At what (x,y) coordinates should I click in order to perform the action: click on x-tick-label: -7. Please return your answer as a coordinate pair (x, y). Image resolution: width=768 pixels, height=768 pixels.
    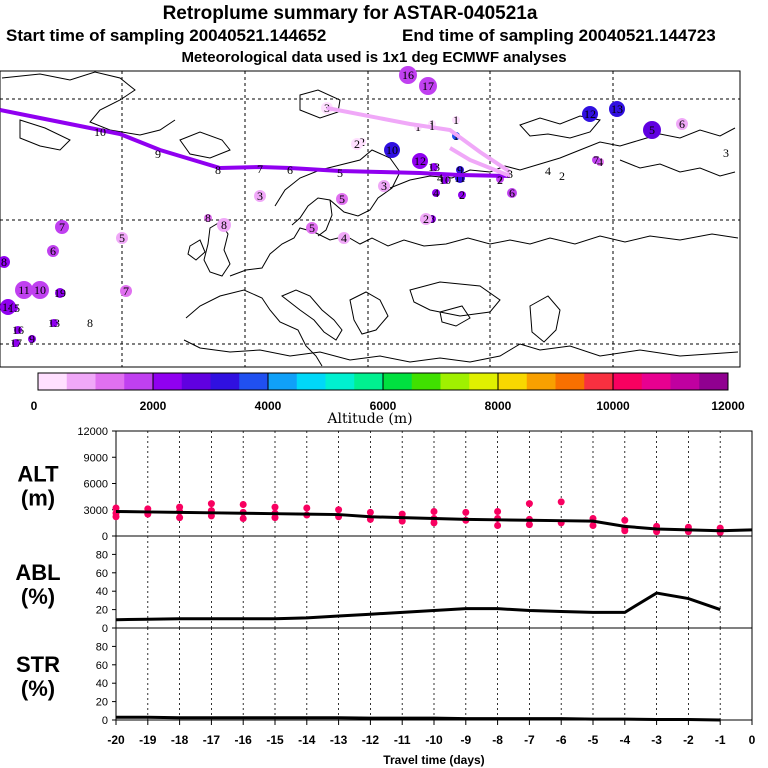
    Looking at the image, I should click on (529, 740).